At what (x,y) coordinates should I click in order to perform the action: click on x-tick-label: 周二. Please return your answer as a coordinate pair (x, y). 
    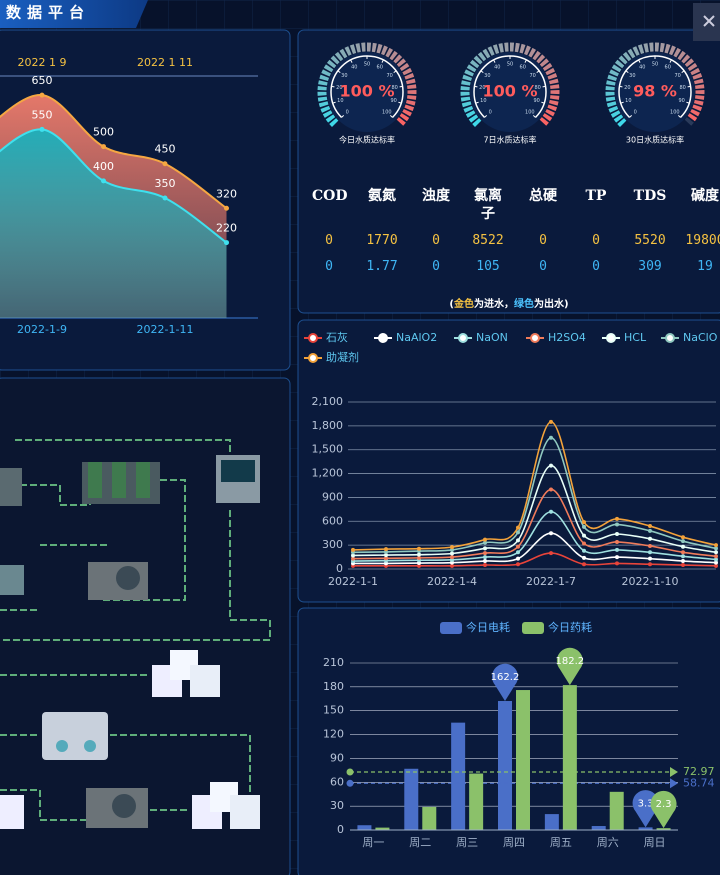
    Looking at the image, I should click on (420, 842).